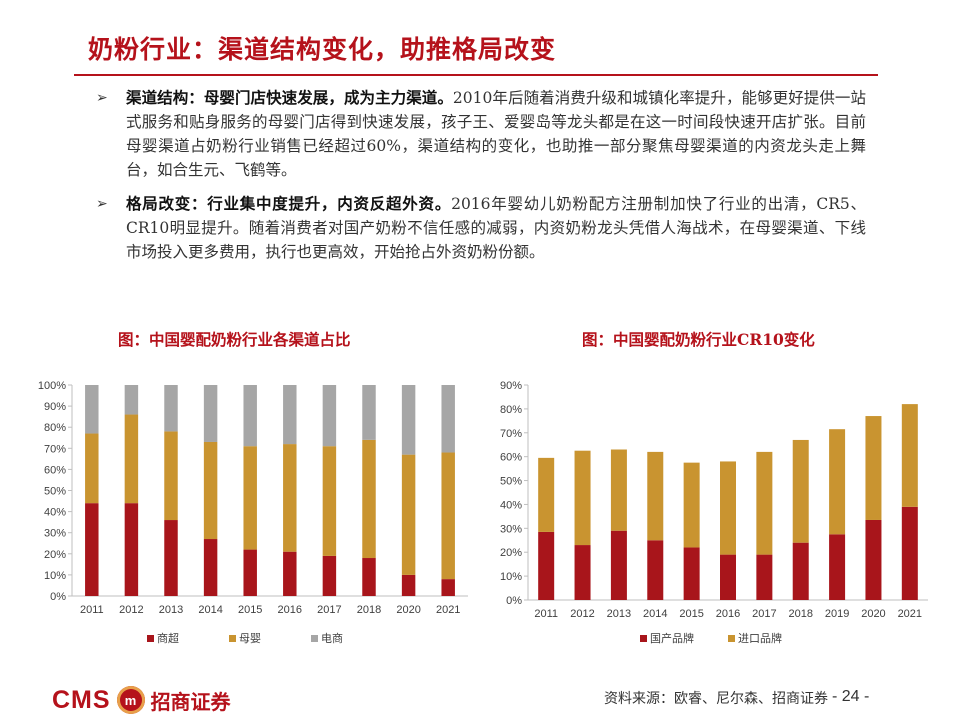  I want to click on x-tick-label: 2012, so click(131, 610).